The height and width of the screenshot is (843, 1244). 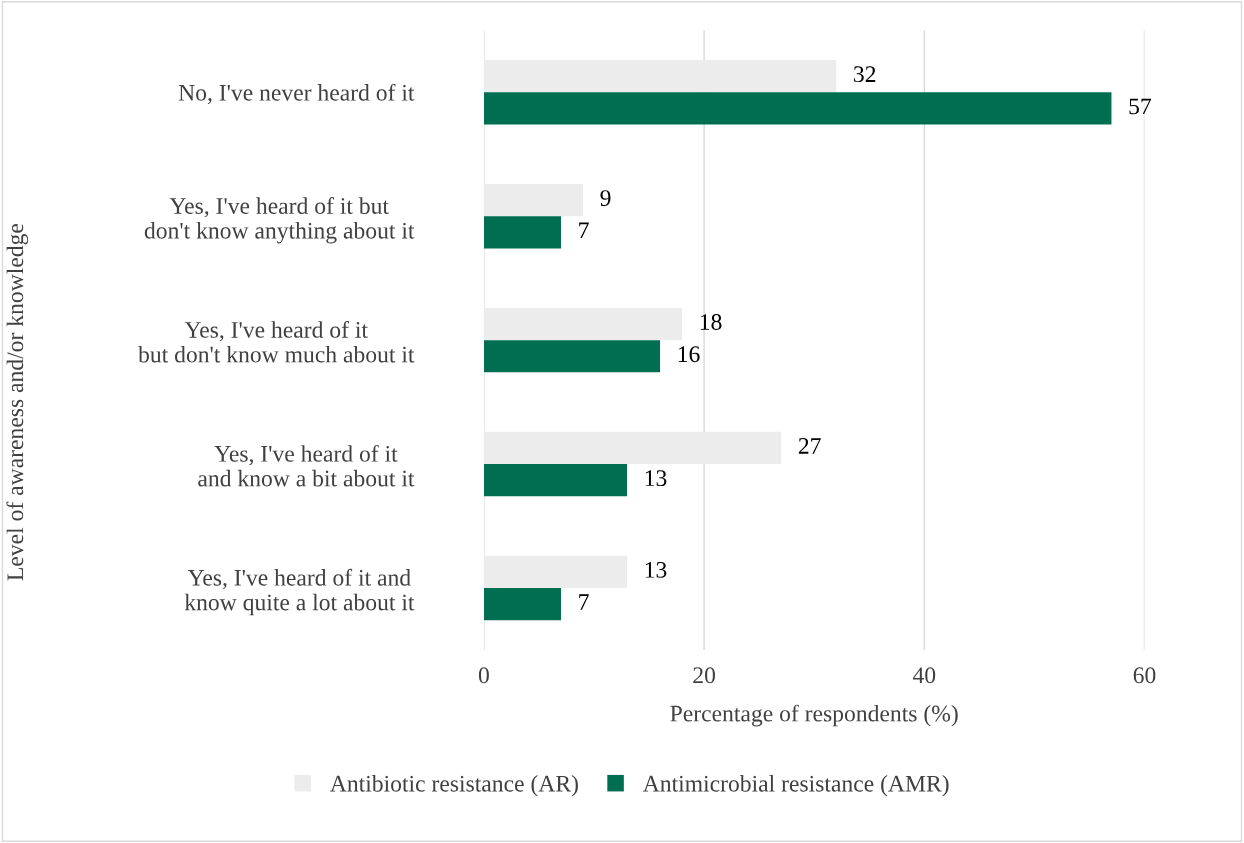 I want to click on data-label: 9, so click(x=605, y=198).